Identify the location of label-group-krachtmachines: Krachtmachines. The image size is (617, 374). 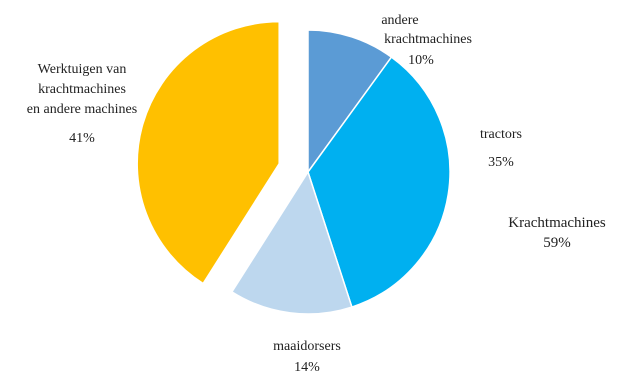
(557, 223).